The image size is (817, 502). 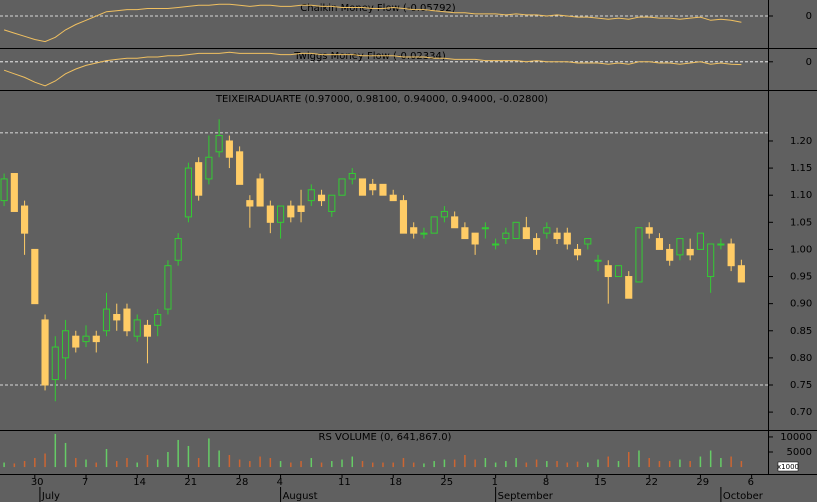 I want to click on y-tick-label: 0.80, so click(x=801, y=358).